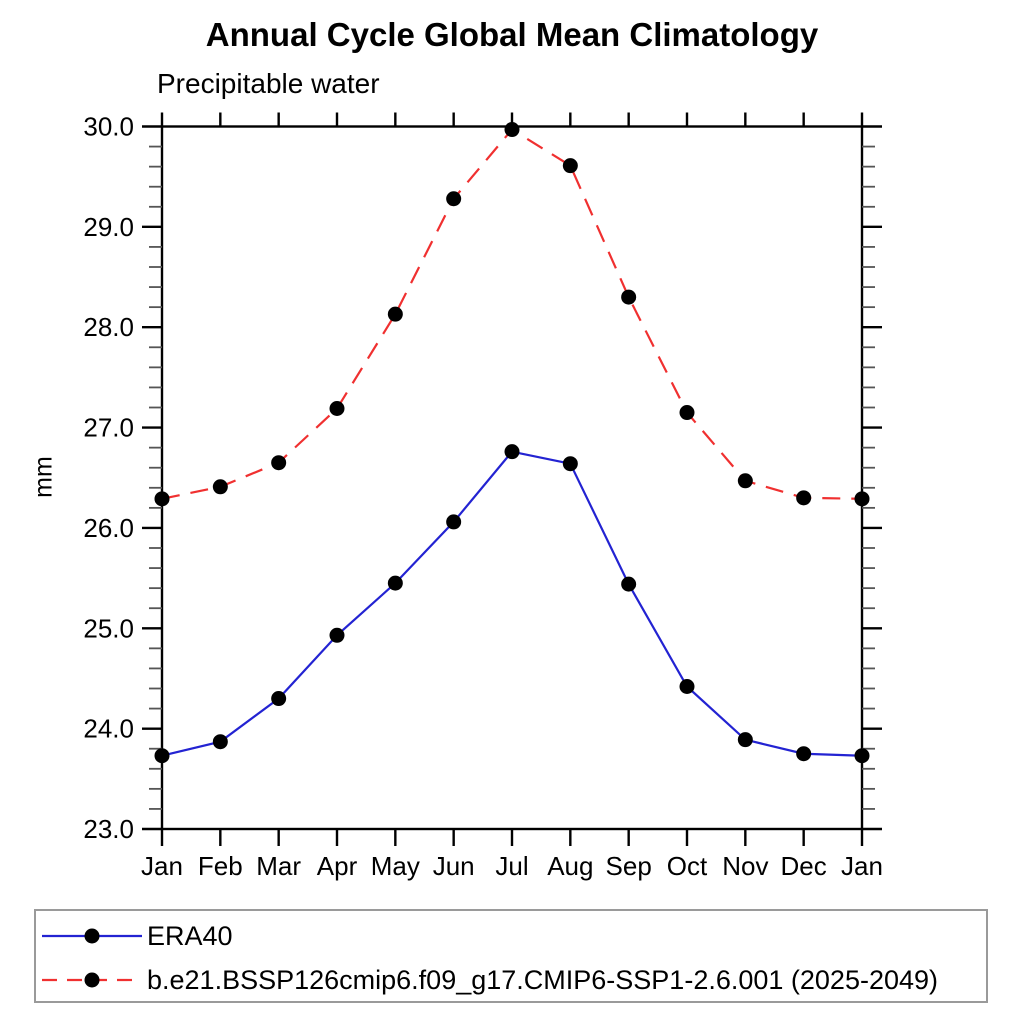 The height and width of the screenshot is (1024, 1024). Describe the element at coordinates (108, 327) in the screenshot. I see `y-tick-label: 28.0` at that location.